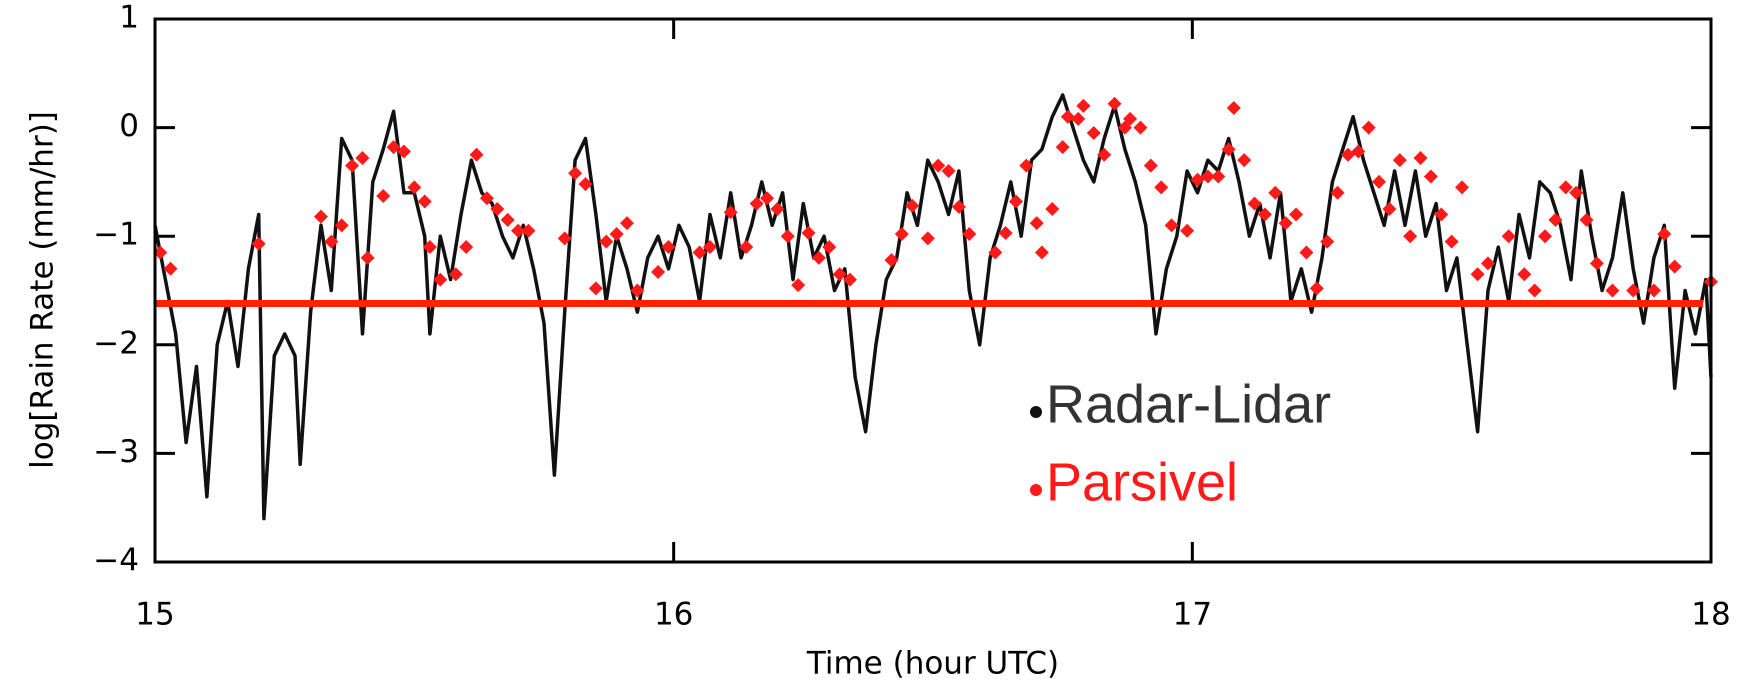  I want to click on x-tick-label: 16, so click(673, 615).